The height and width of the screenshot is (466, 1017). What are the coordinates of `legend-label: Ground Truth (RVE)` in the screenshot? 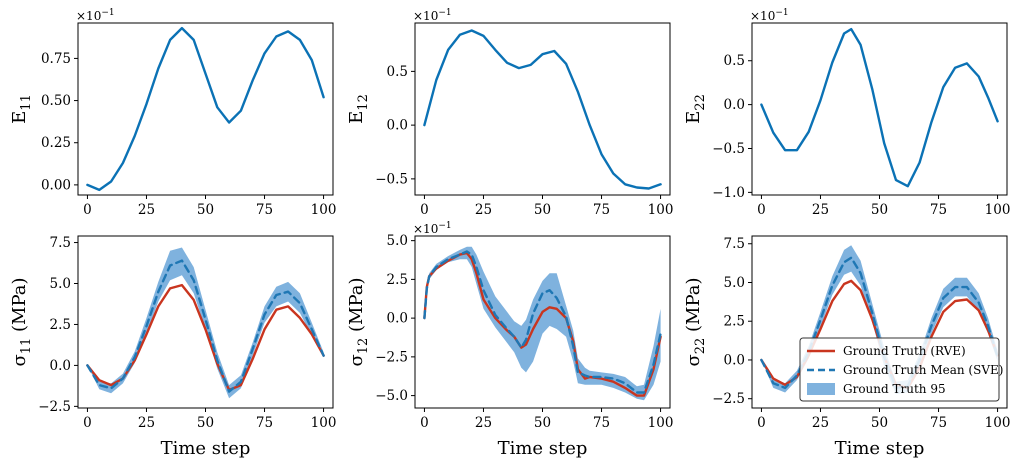 It's located at (904, 351).